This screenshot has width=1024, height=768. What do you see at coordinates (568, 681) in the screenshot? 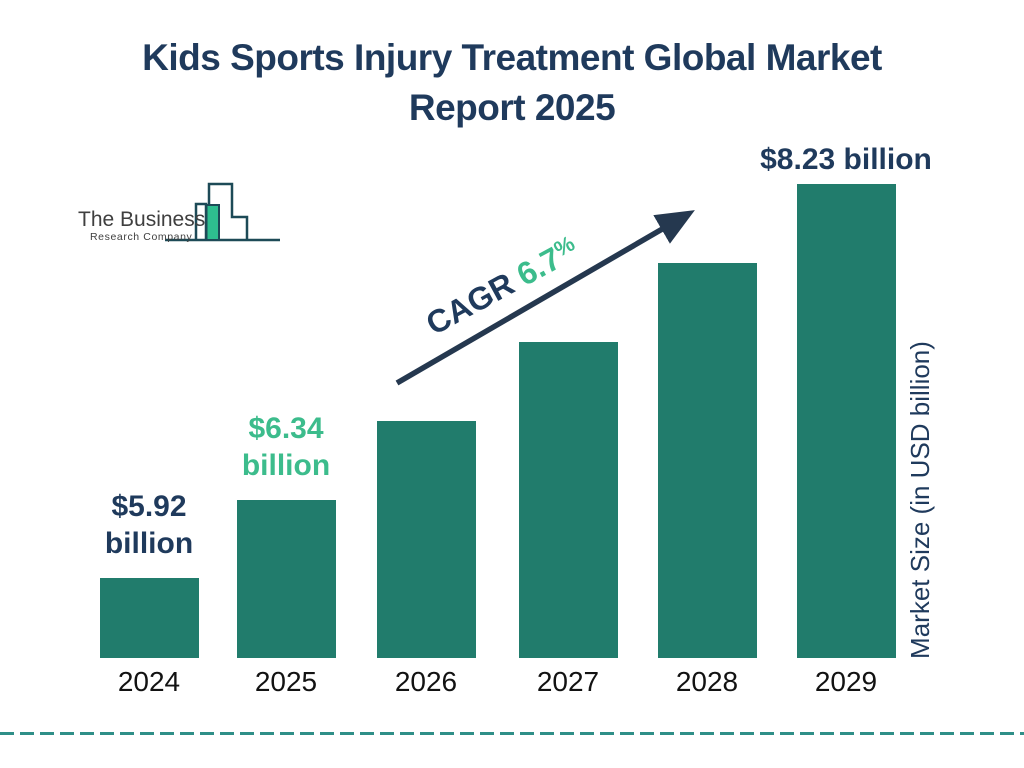
I see `x-tick-label-2027: 2027` at bounding box center [568, 681].